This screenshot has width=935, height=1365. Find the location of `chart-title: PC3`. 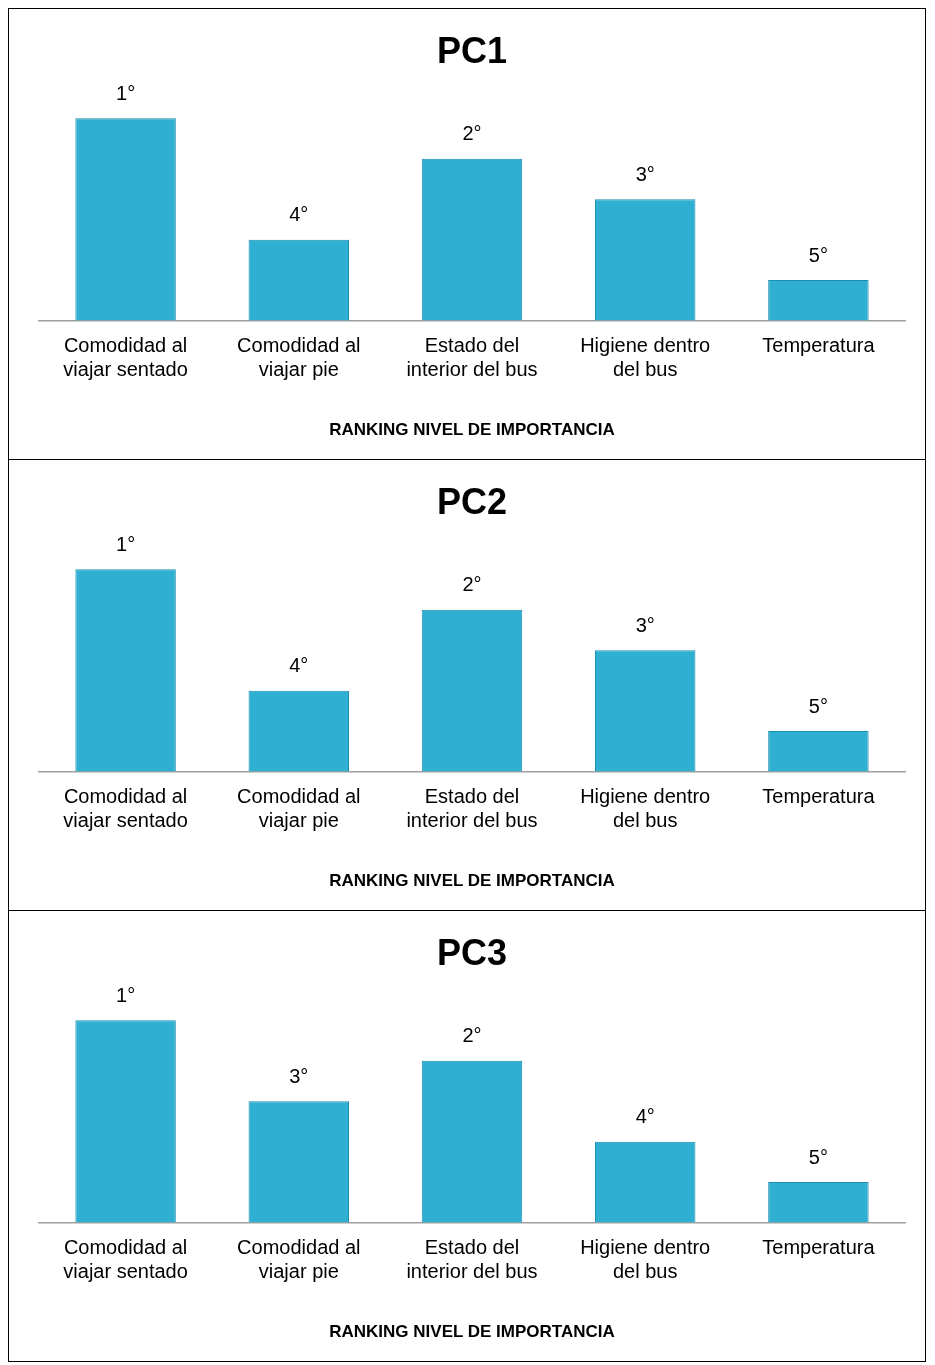

chart-title: PC3 is located at coordinates (472, 952).